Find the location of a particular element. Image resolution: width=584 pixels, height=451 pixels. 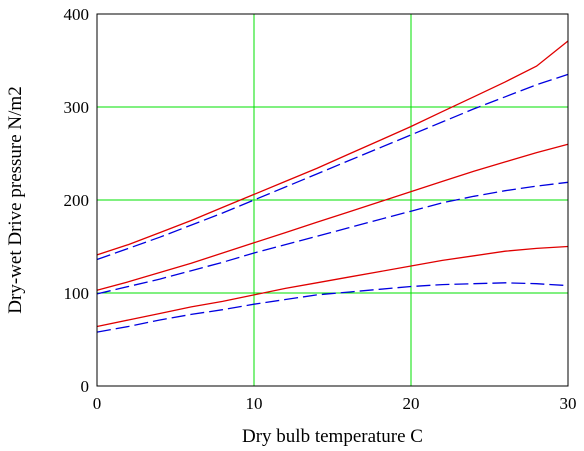

x-tick-labels: 0 10 20 30 is located at coordinates (335, 403).